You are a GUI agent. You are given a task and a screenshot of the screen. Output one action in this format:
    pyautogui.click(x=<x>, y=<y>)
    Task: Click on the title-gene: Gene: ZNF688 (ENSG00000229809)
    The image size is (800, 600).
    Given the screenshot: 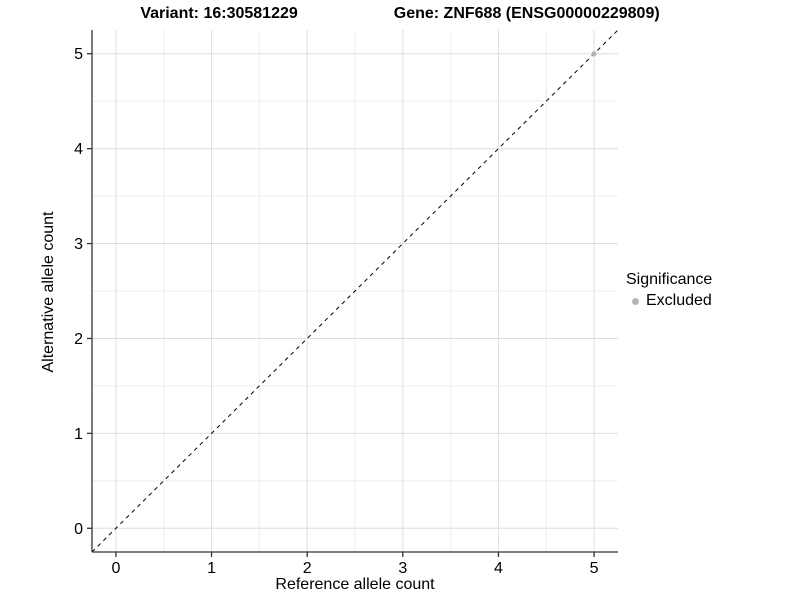 What is the action you would take?
    pyautogui.click(x=526, y=13)
    